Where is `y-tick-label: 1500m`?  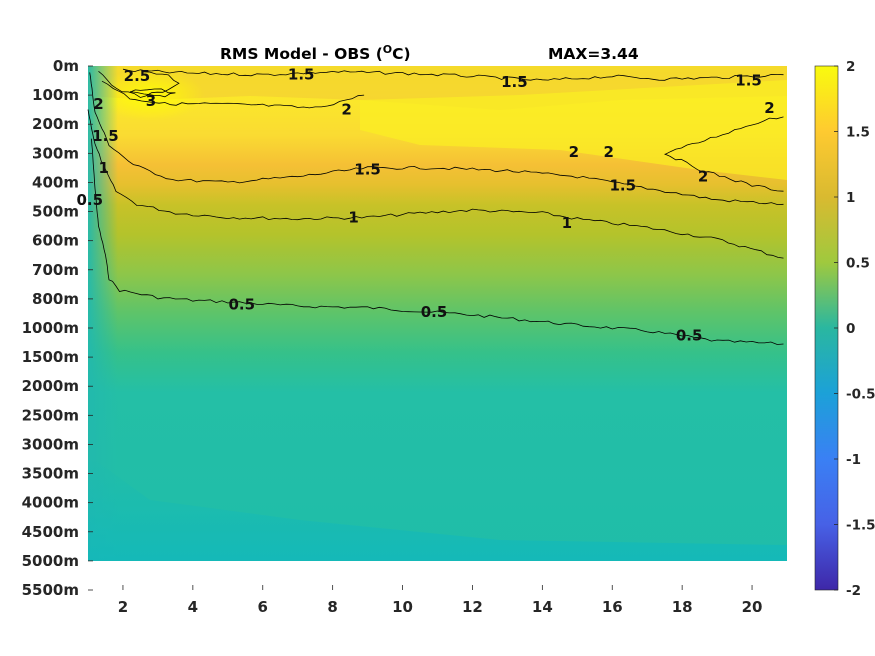
y-tick-label: 1500m is located at coordinates (50, 357).